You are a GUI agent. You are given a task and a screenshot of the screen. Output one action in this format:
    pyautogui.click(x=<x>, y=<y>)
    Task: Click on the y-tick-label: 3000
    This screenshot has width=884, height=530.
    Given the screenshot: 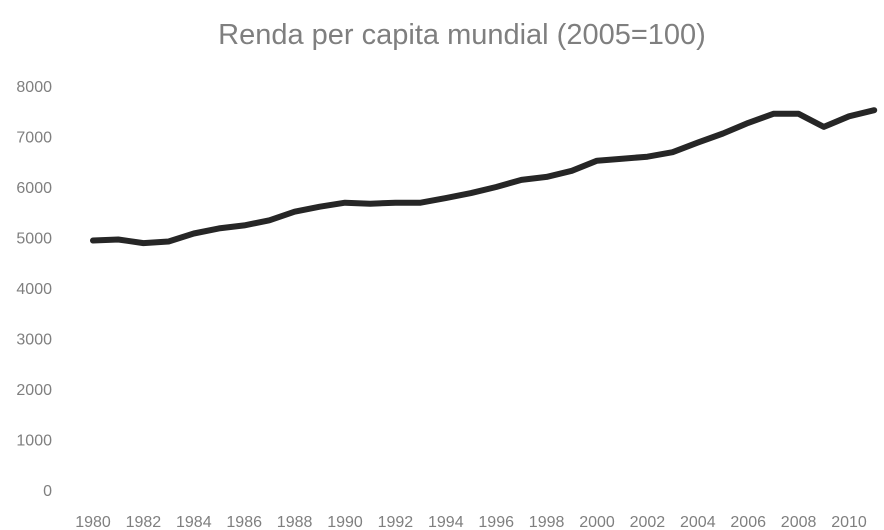 What is the action you would take?
    pyautogui.click(x=34, y=340)
    